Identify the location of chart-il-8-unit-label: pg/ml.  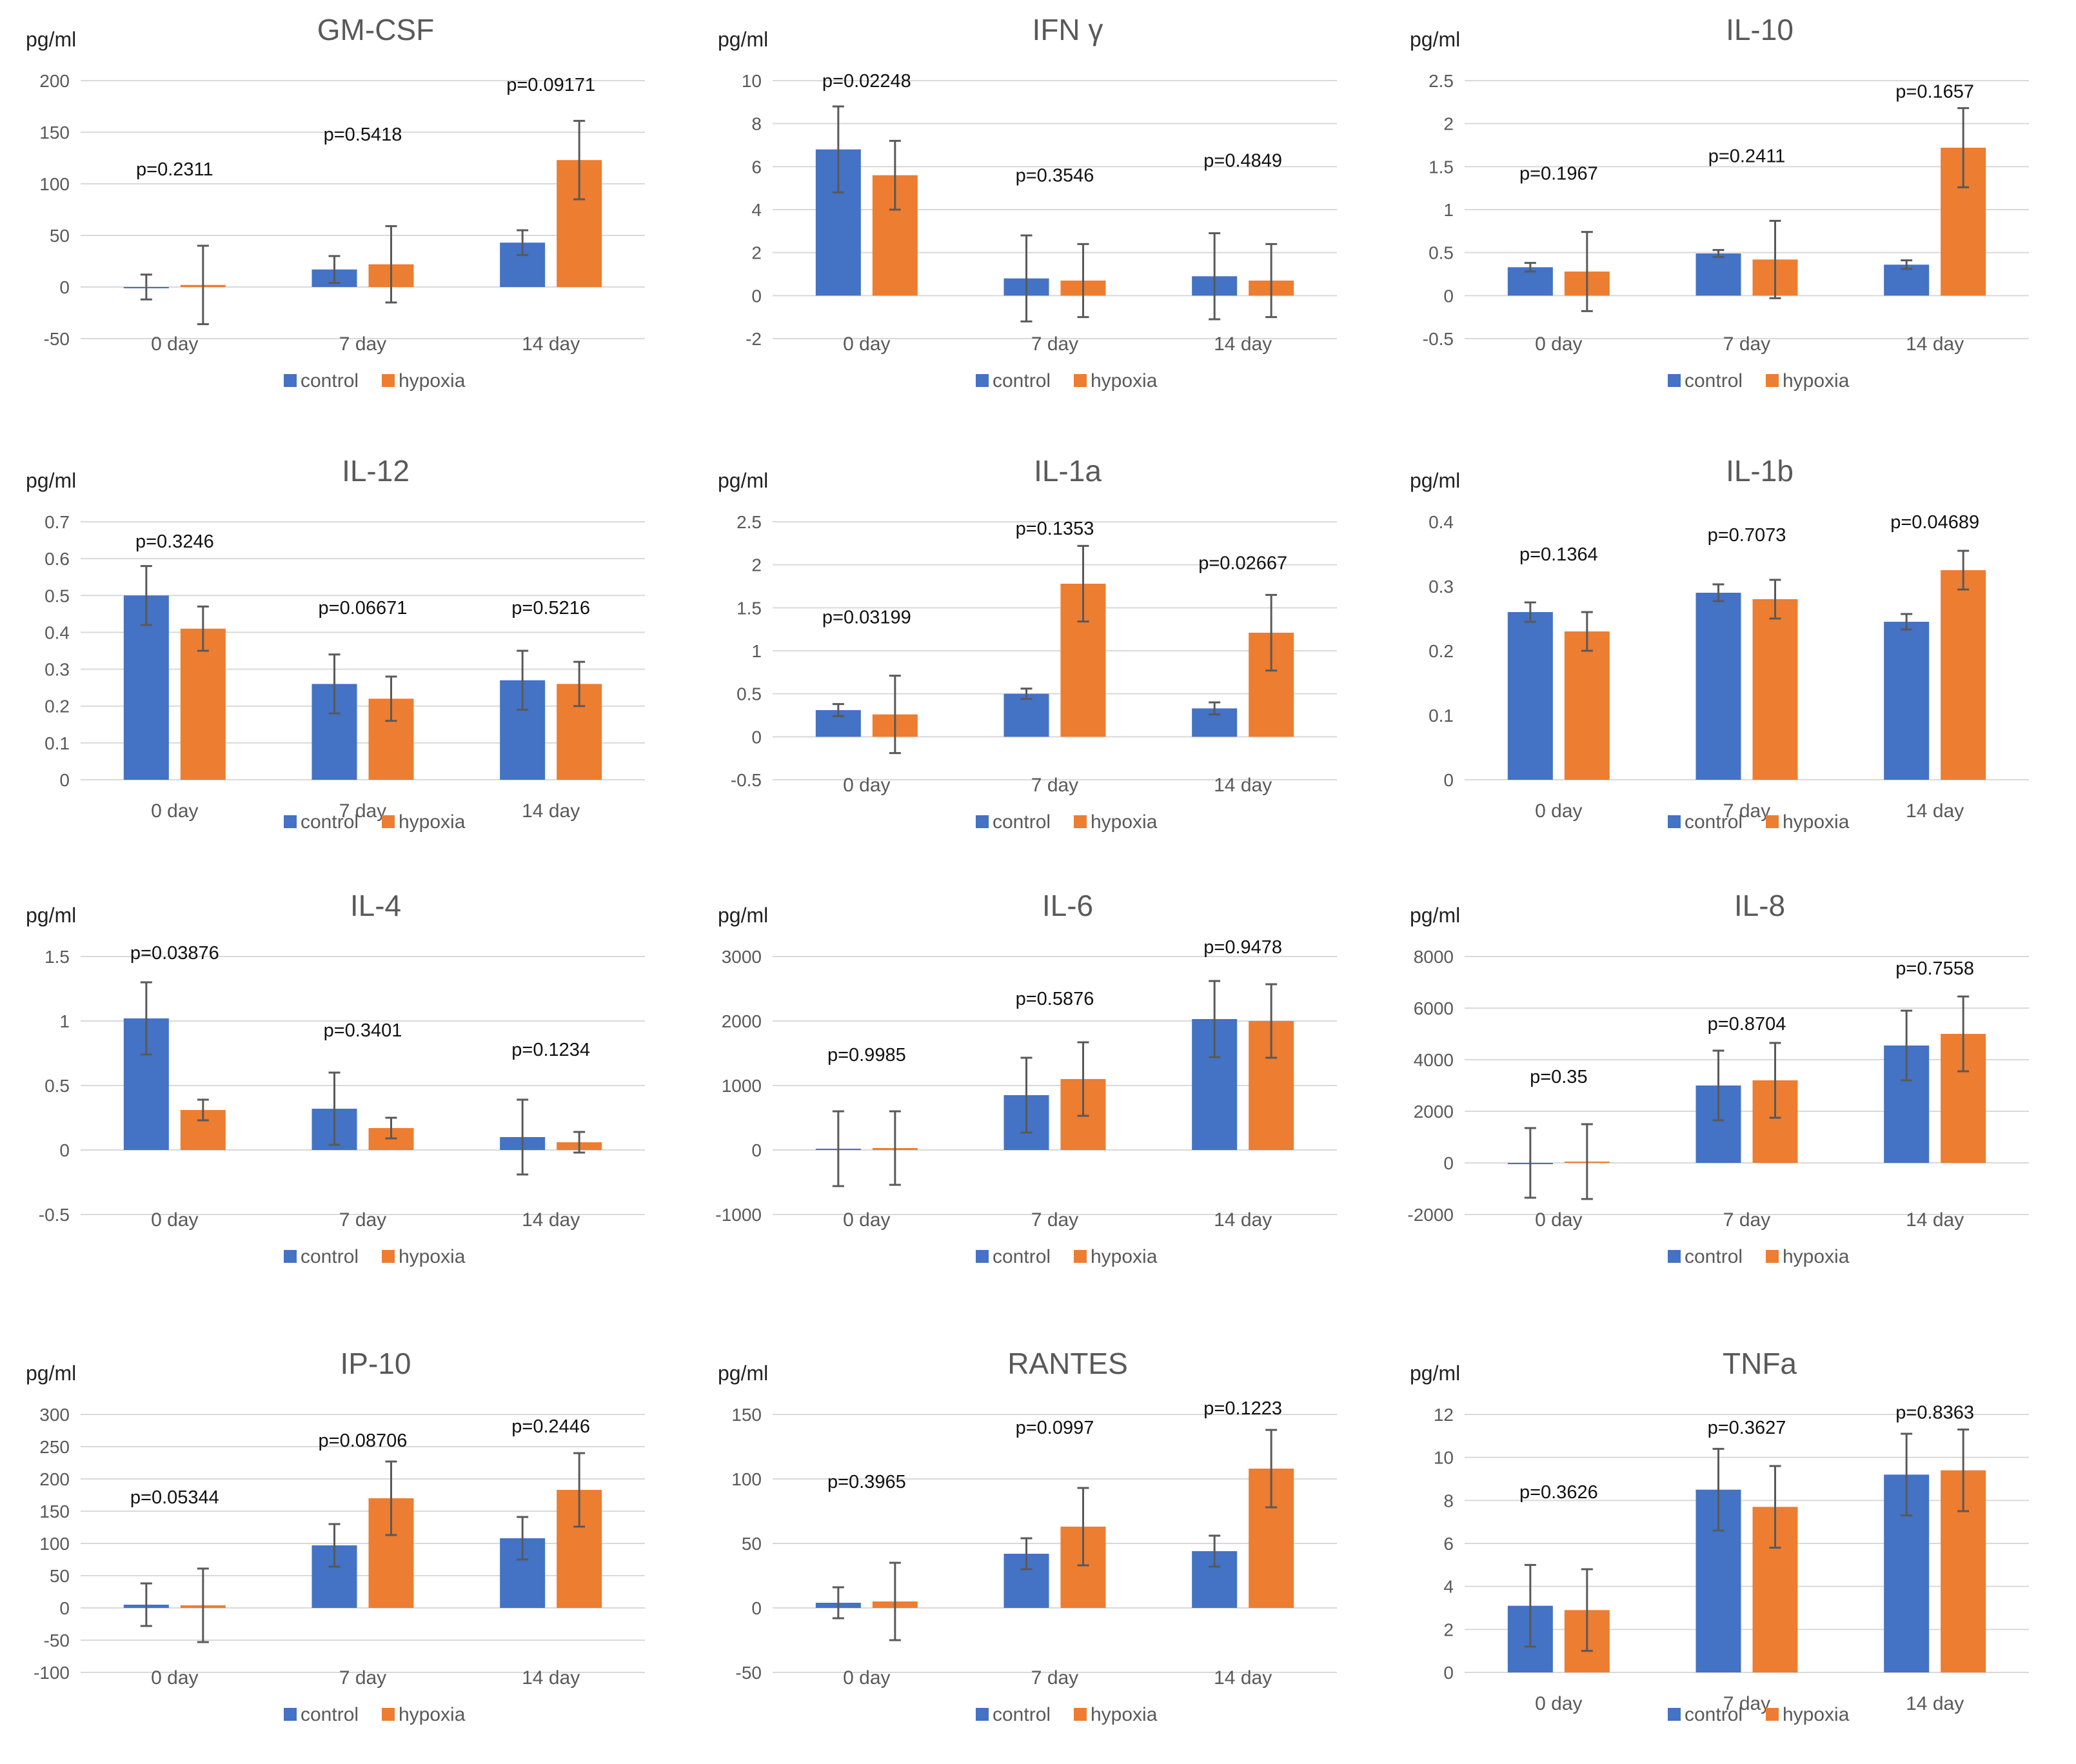
(1435, 916).